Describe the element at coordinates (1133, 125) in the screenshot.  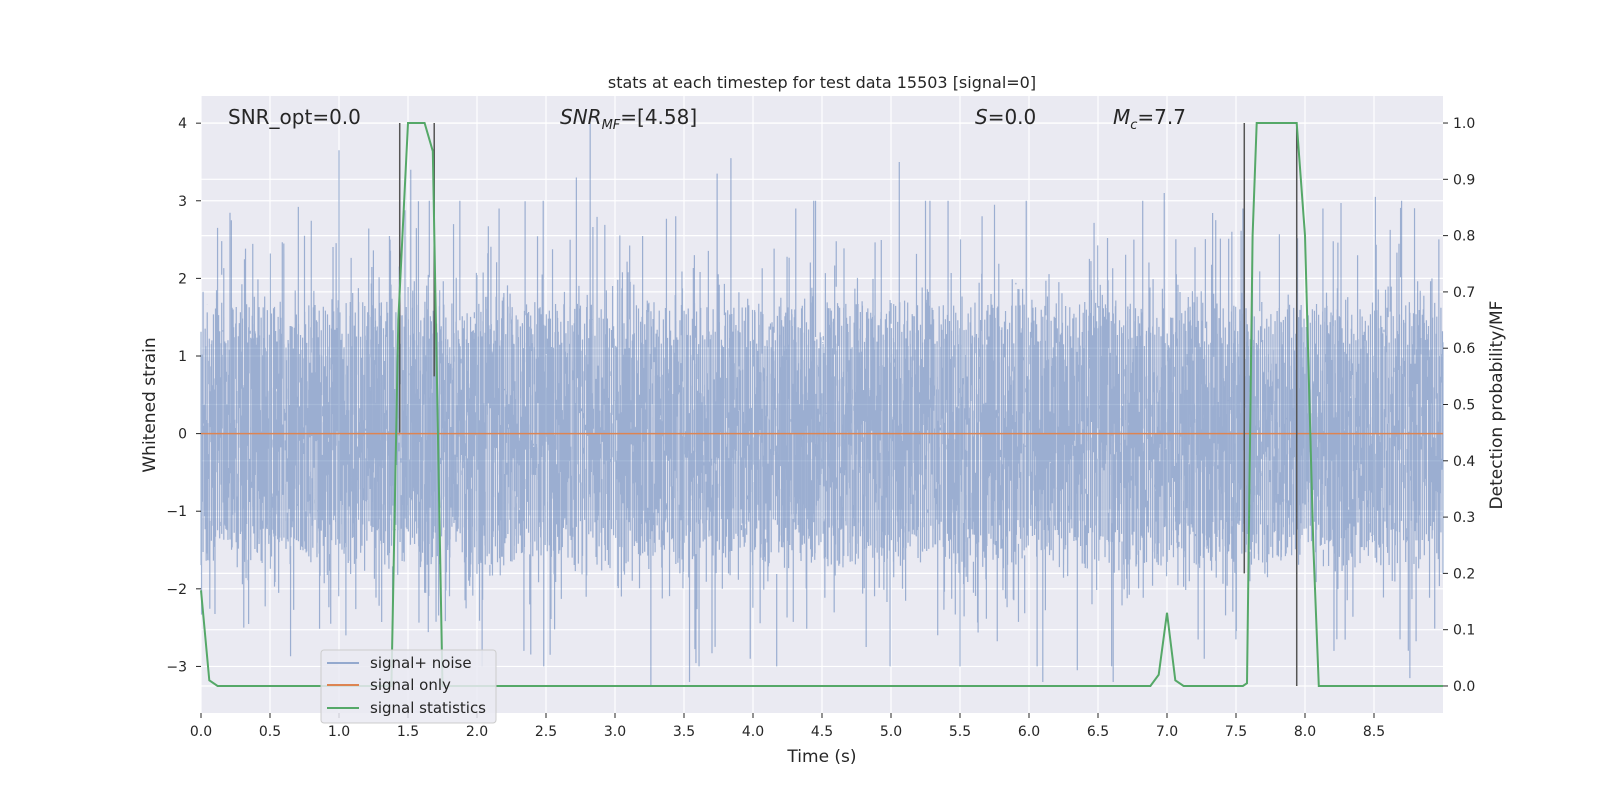
I see `annotation-mc-sub: c` at that location.